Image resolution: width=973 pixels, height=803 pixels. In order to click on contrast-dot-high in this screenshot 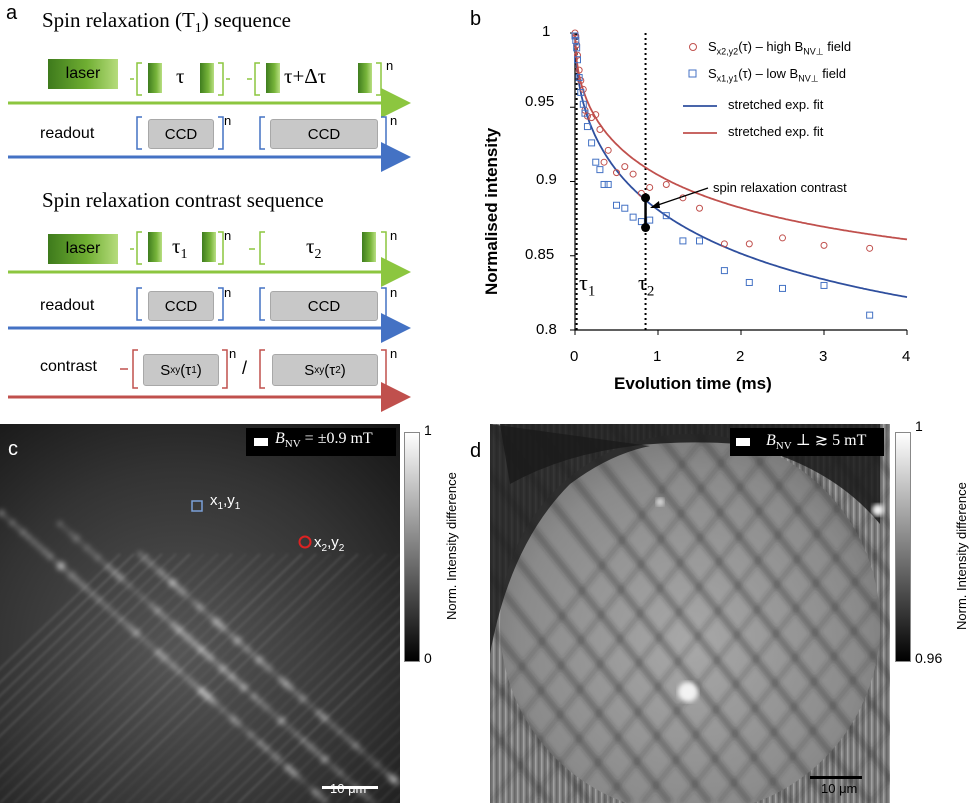, I will do `click(646, 198)`.